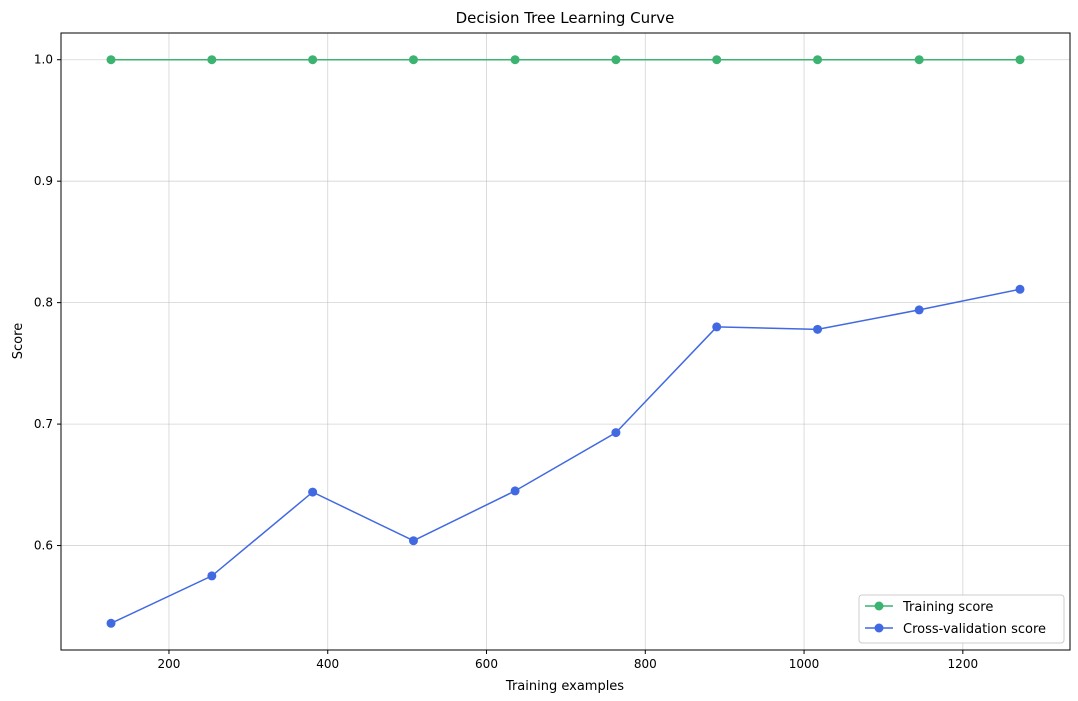 Image resolution: width=1078 pixels, height=701 pixels. What do you see at coordinates (43, 181) in the screenshot?
I see `y-tick-label: 0.9` at bounding box center [43, 181].